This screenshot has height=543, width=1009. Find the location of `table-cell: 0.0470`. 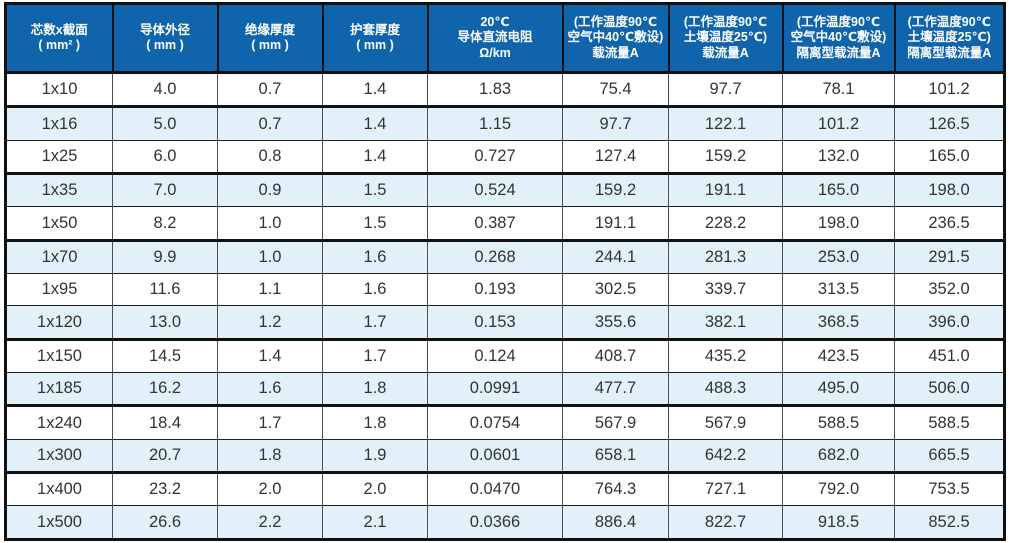

table-cell: 0.0470 is located at coordinates (495, 488).